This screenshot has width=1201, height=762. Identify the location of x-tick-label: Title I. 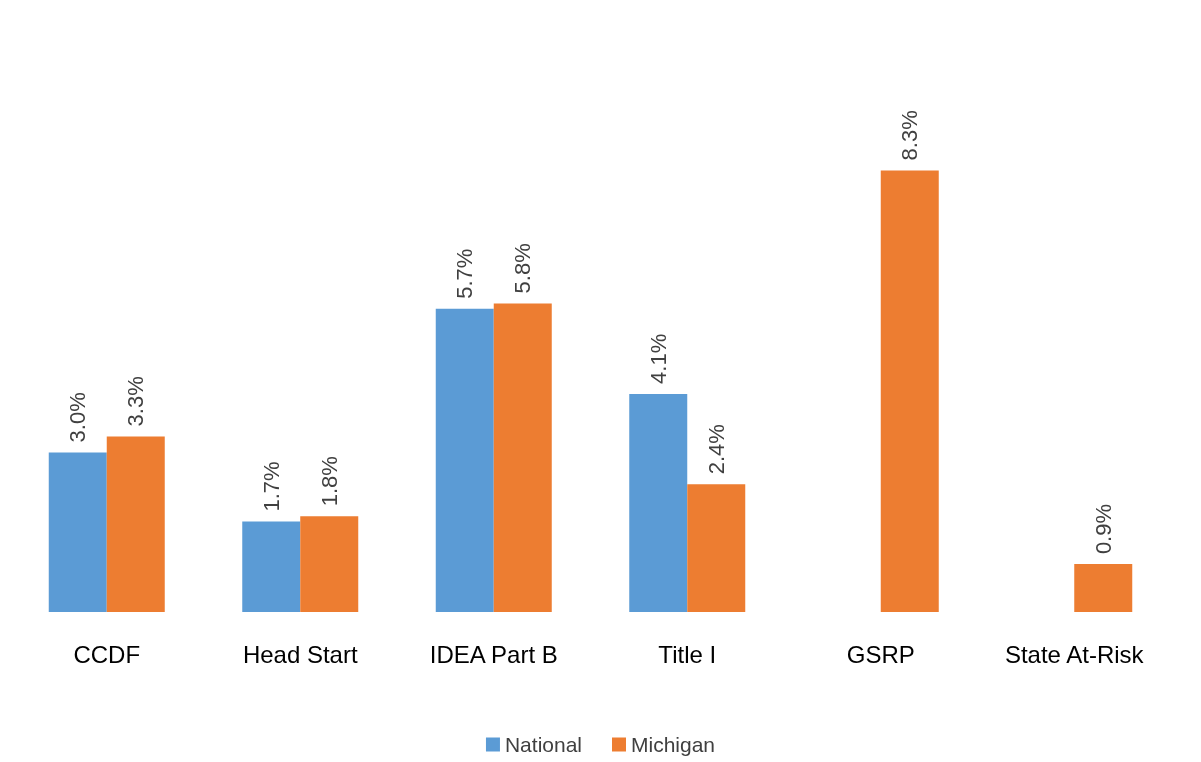
(687, 654).